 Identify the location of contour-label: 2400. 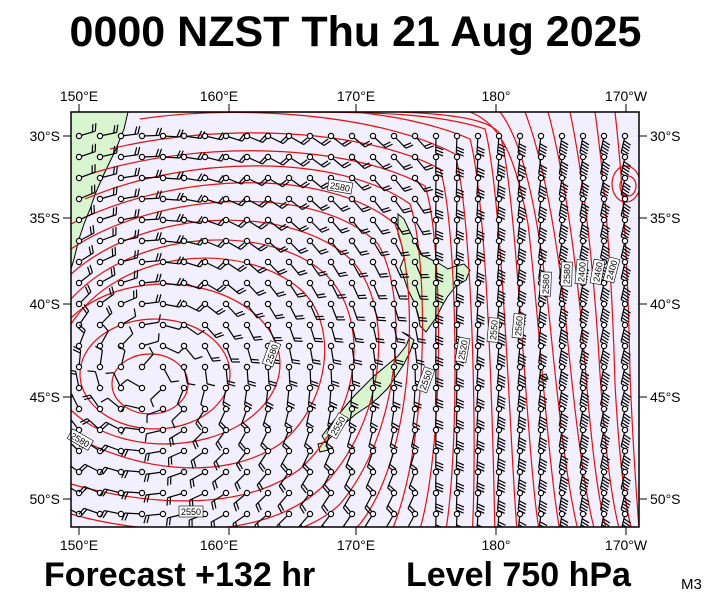
(582, 272).